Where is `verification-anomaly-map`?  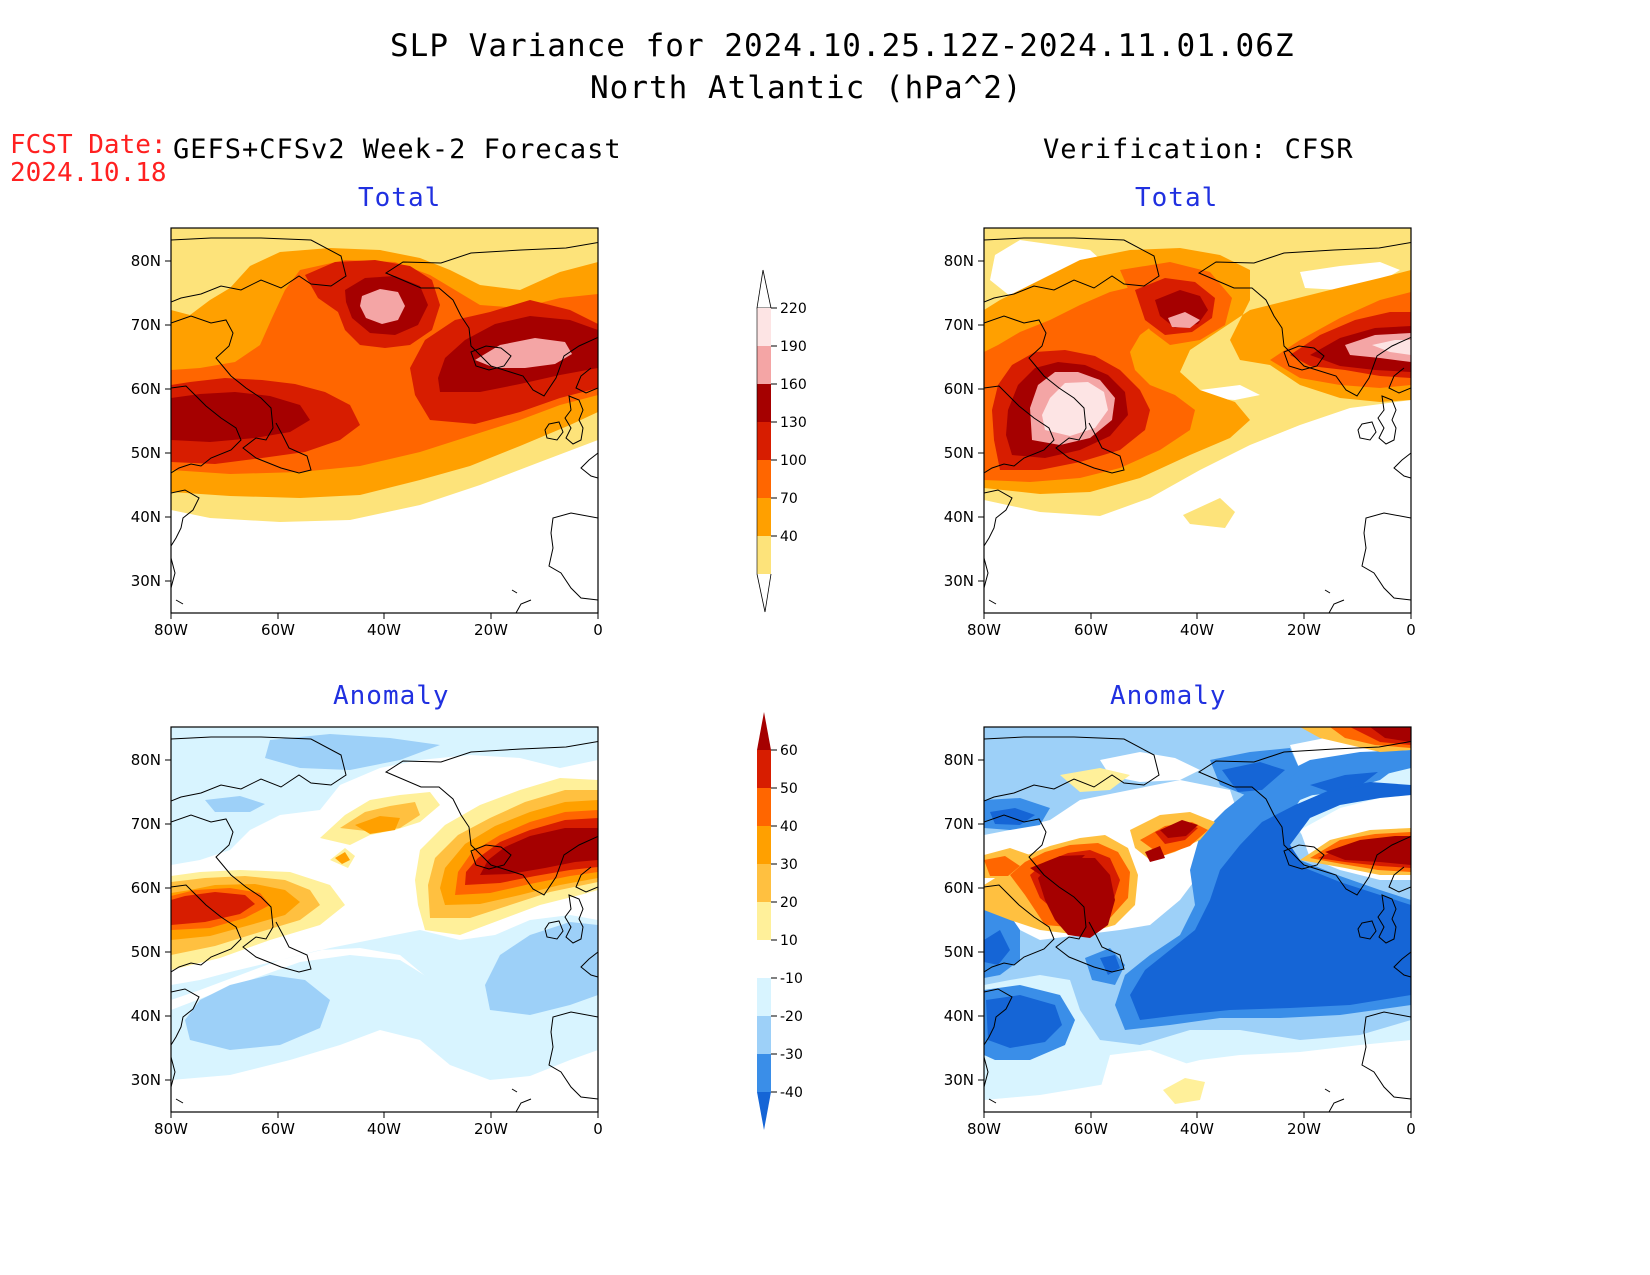
verification-anomaly-map is located at coordinates (1197, 919).